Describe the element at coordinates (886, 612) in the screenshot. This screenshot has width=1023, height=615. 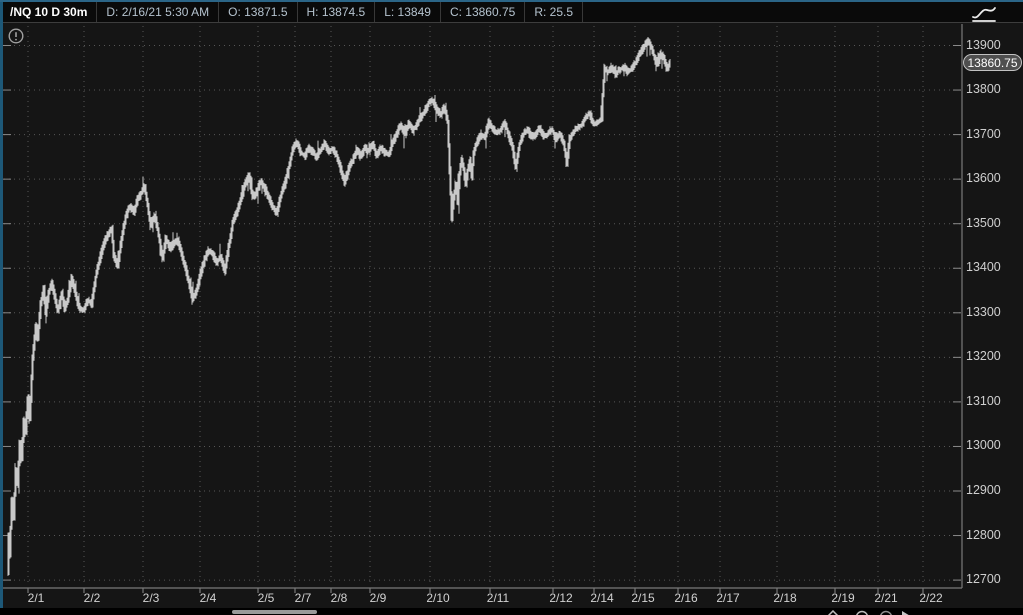
I see `zoom-in-icon` at that location.